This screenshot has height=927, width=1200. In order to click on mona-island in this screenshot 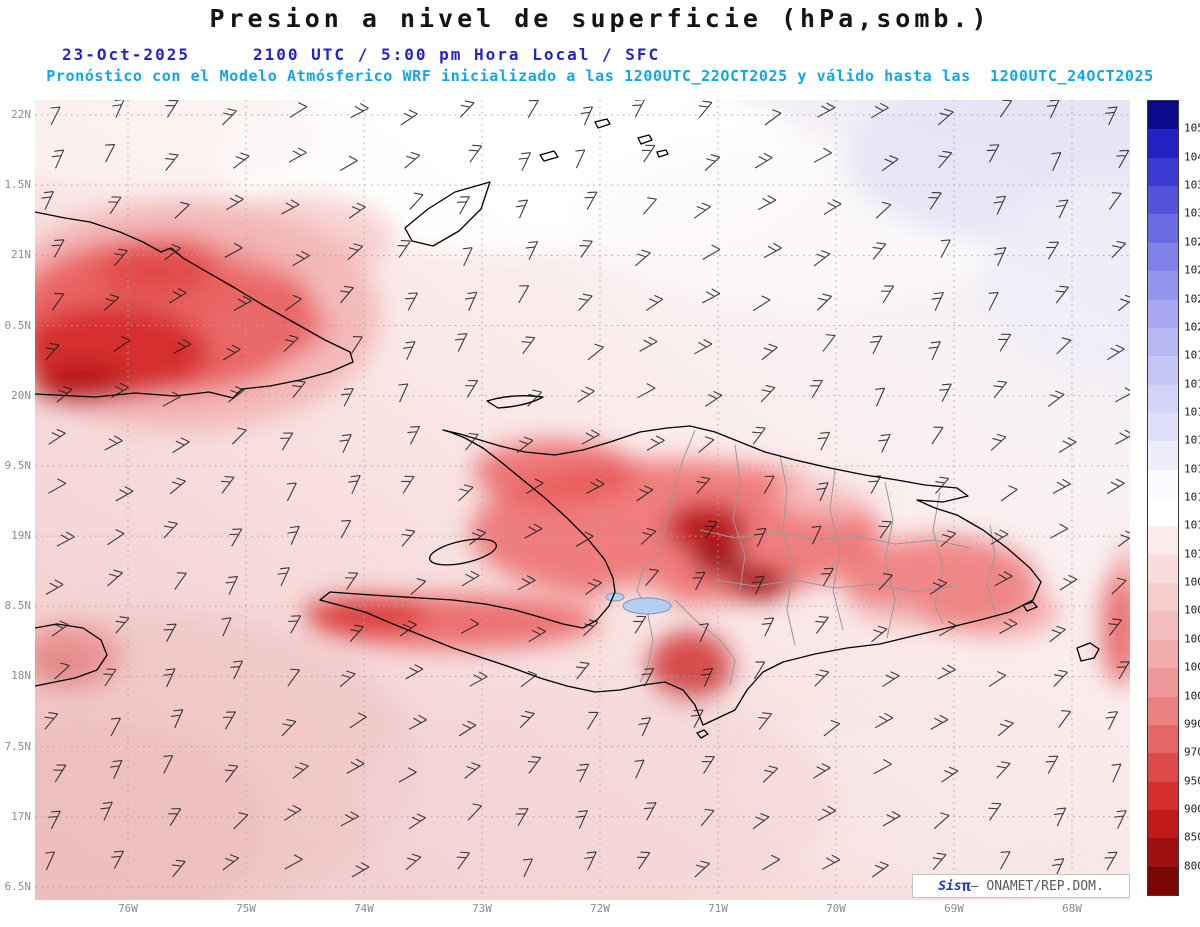, I will do `click(1088, 652)`.